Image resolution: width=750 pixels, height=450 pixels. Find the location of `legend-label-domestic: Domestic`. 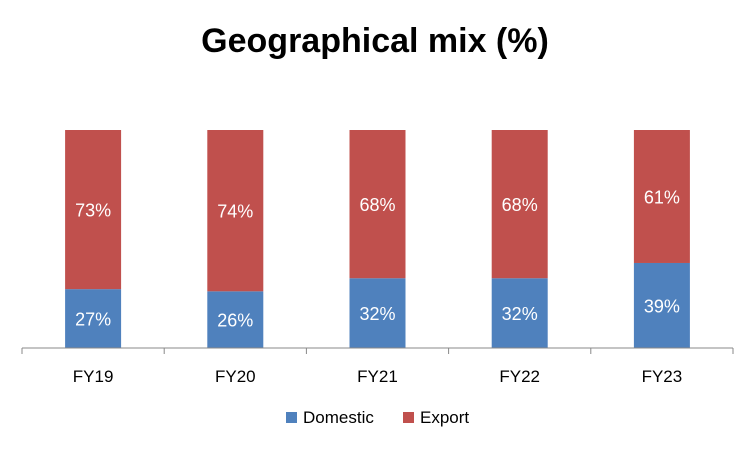

legend-label-domestic: Domestic is located at coordinates (338, 417).